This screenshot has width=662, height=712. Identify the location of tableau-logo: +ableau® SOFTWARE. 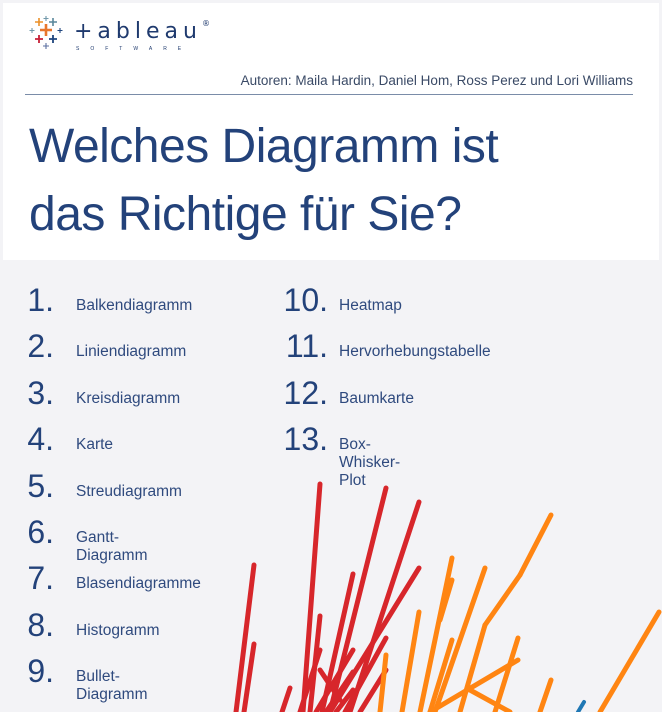
(128, 35).